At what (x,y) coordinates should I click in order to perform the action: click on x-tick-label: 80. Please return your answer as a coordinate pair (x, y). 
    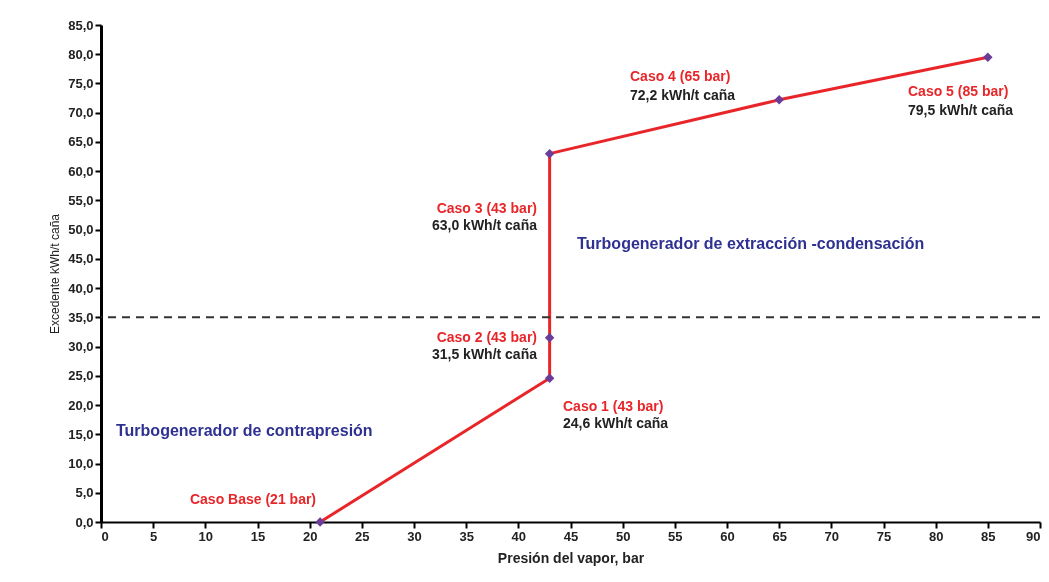
    Looking at the image, I should click on (936, 536).